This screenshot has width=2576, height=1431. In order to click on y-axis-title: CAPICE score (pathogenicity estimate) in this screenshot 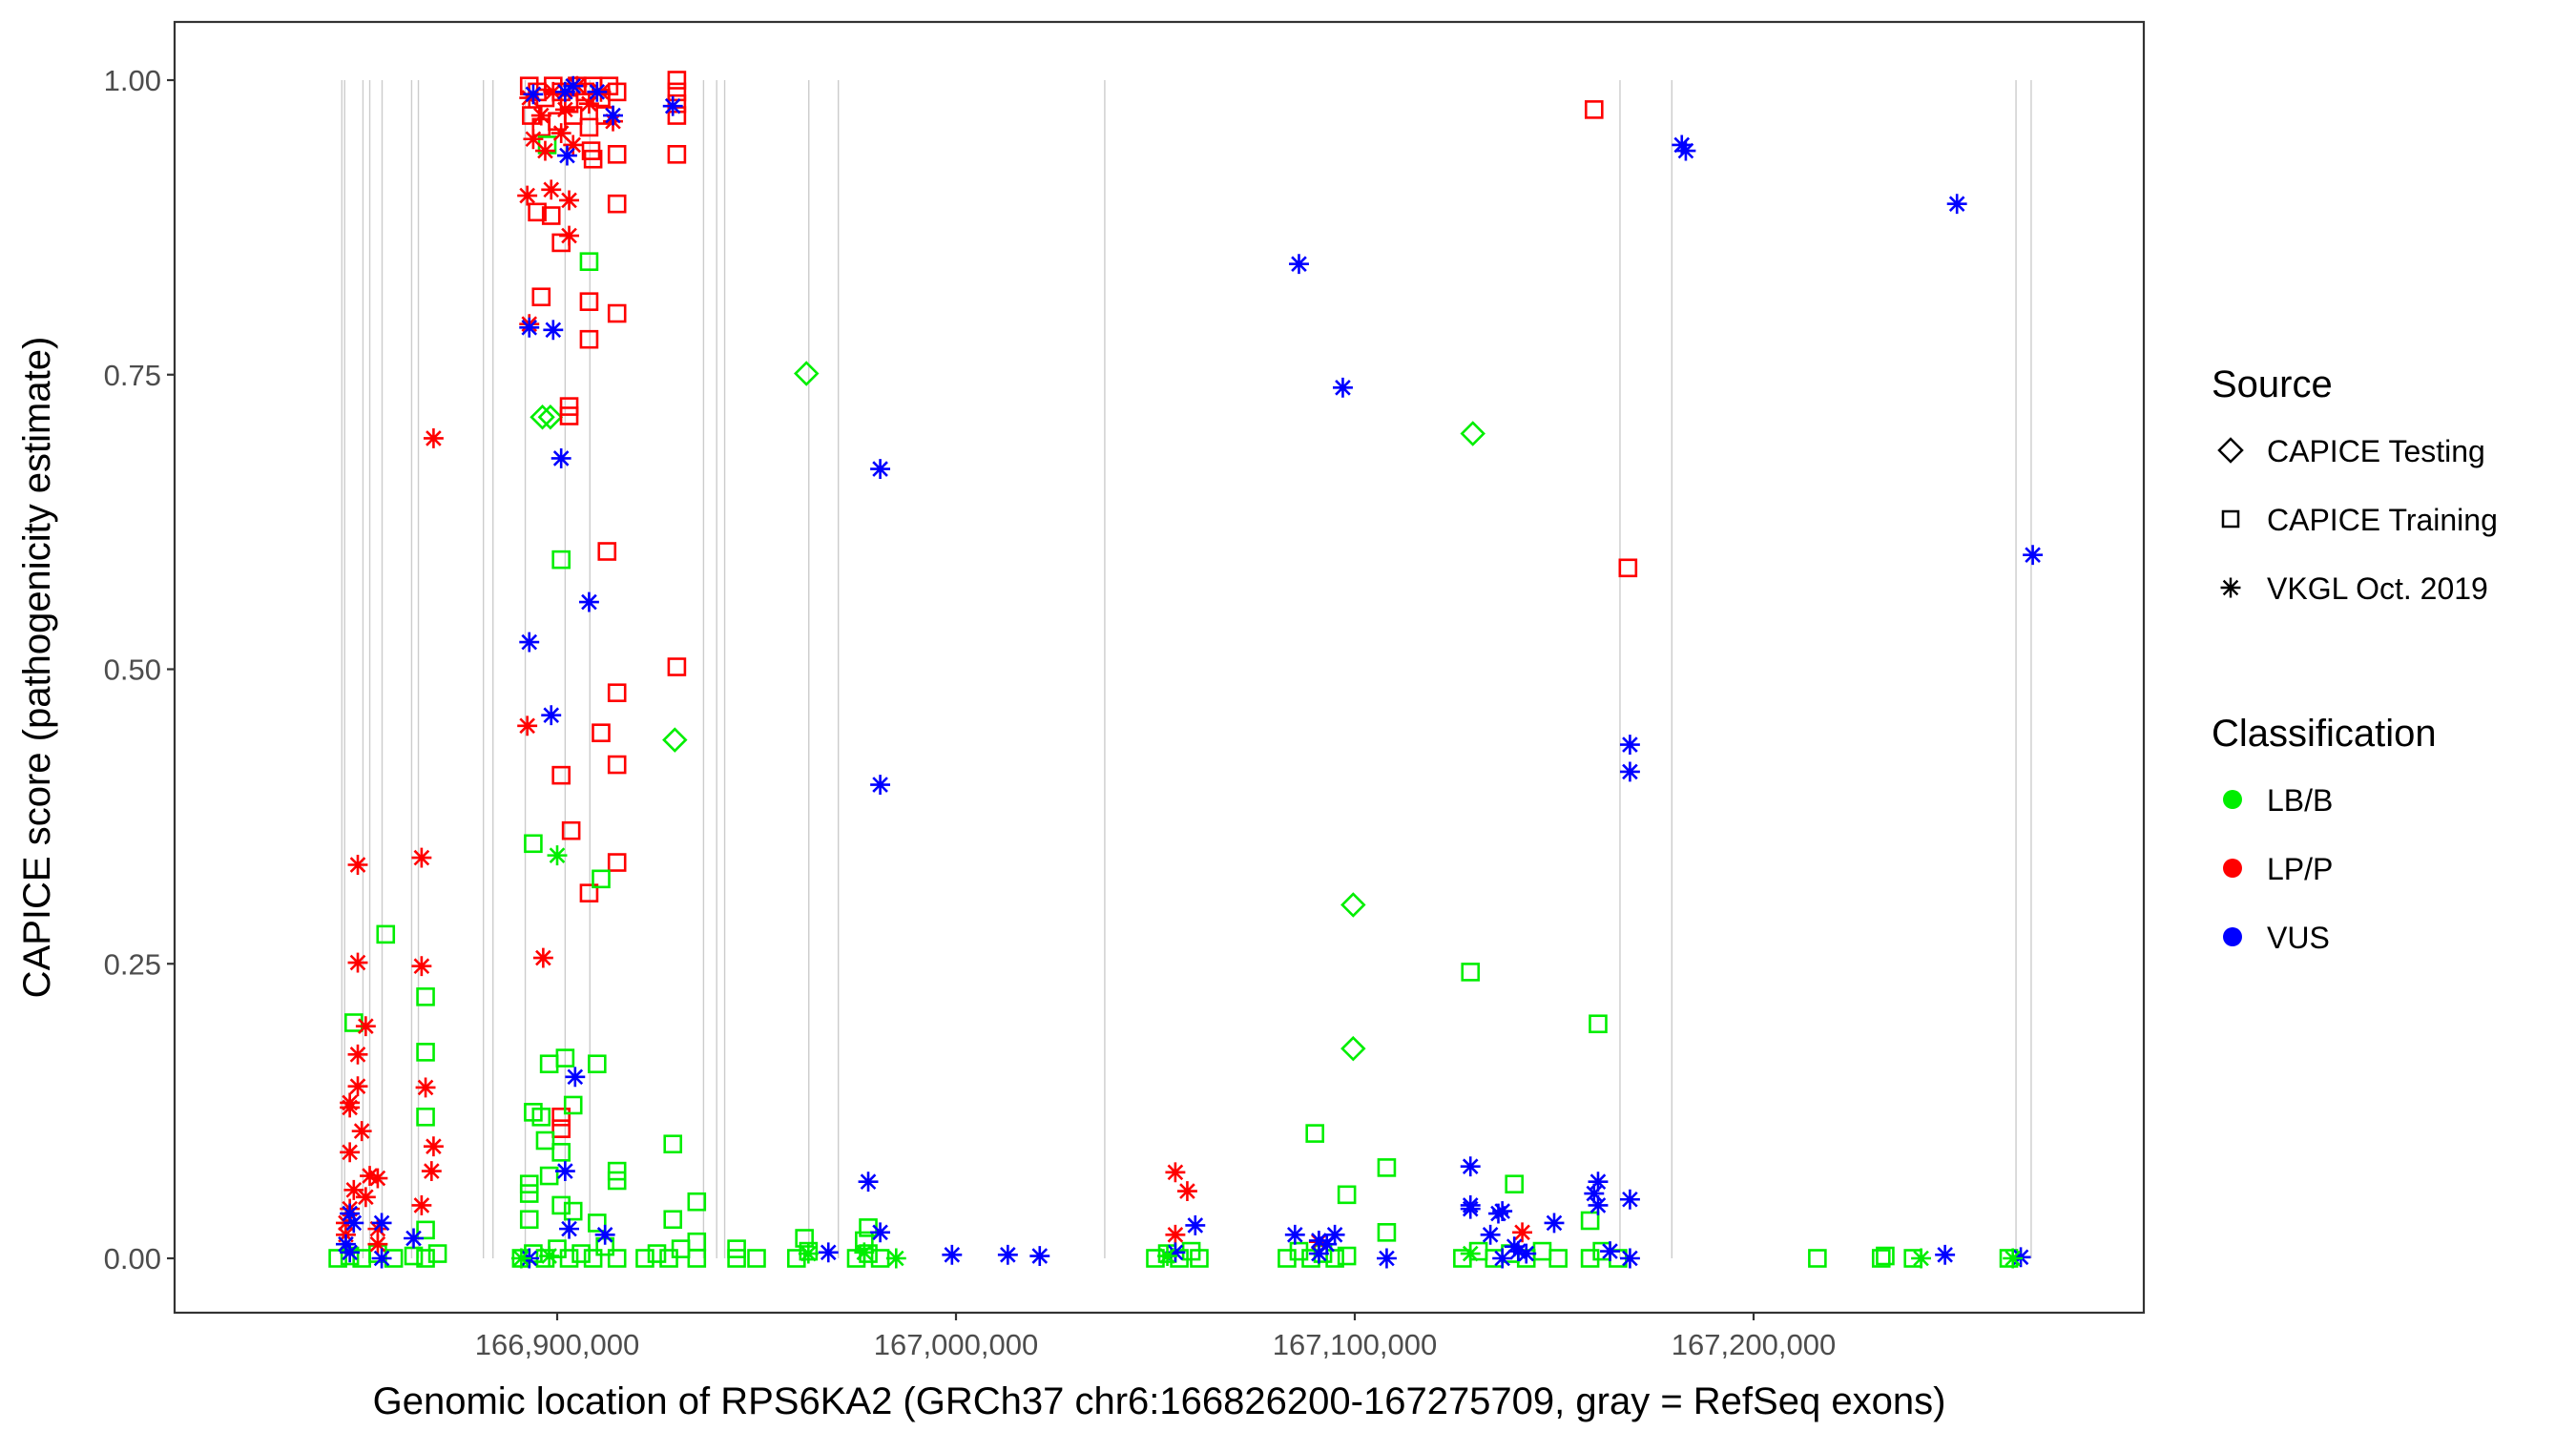, I will do `click(37, 668)`.